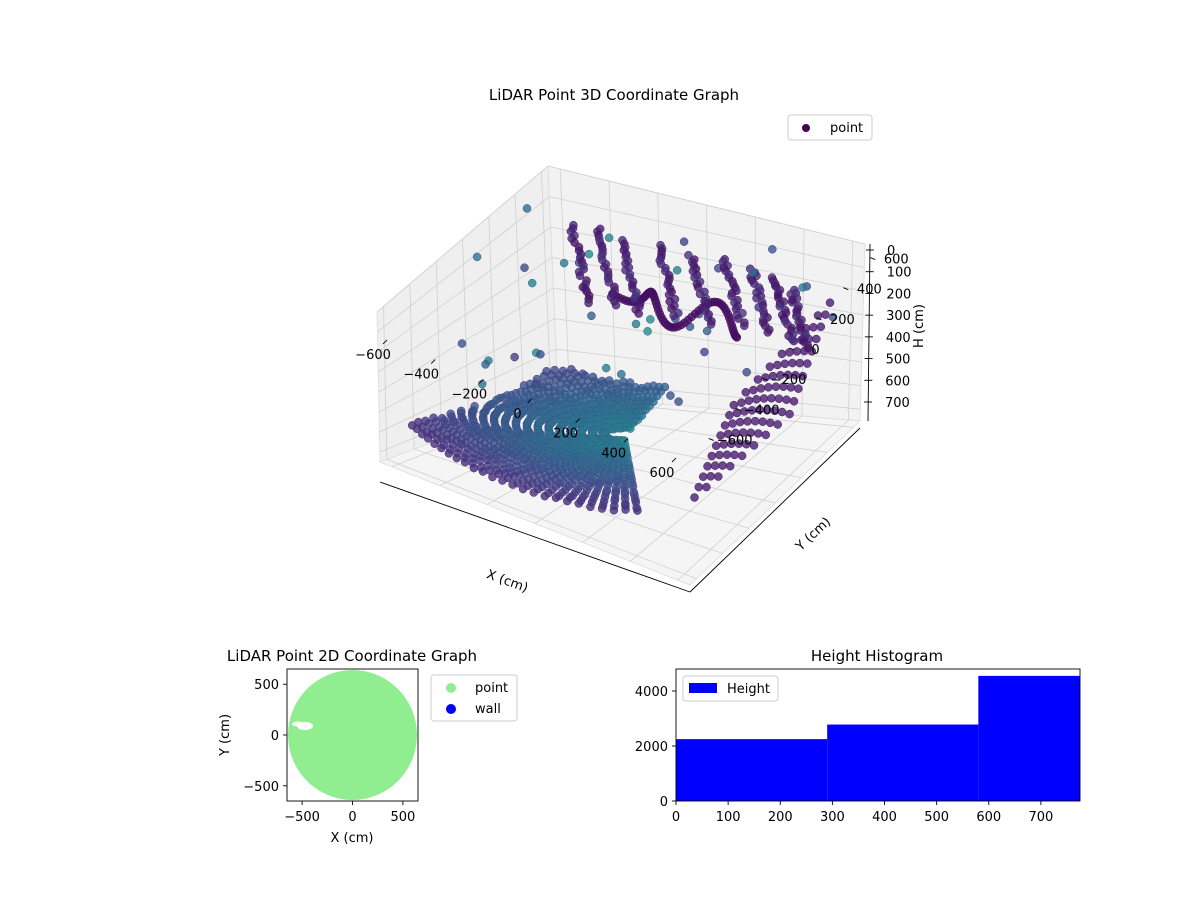 Image resolution: width=1200 pixels, height=900 pixels. What do you see at coordinates (869, 290) in the screenshot?
I see `y-tick-label-3d: 400` at bounding box center [869, 290].